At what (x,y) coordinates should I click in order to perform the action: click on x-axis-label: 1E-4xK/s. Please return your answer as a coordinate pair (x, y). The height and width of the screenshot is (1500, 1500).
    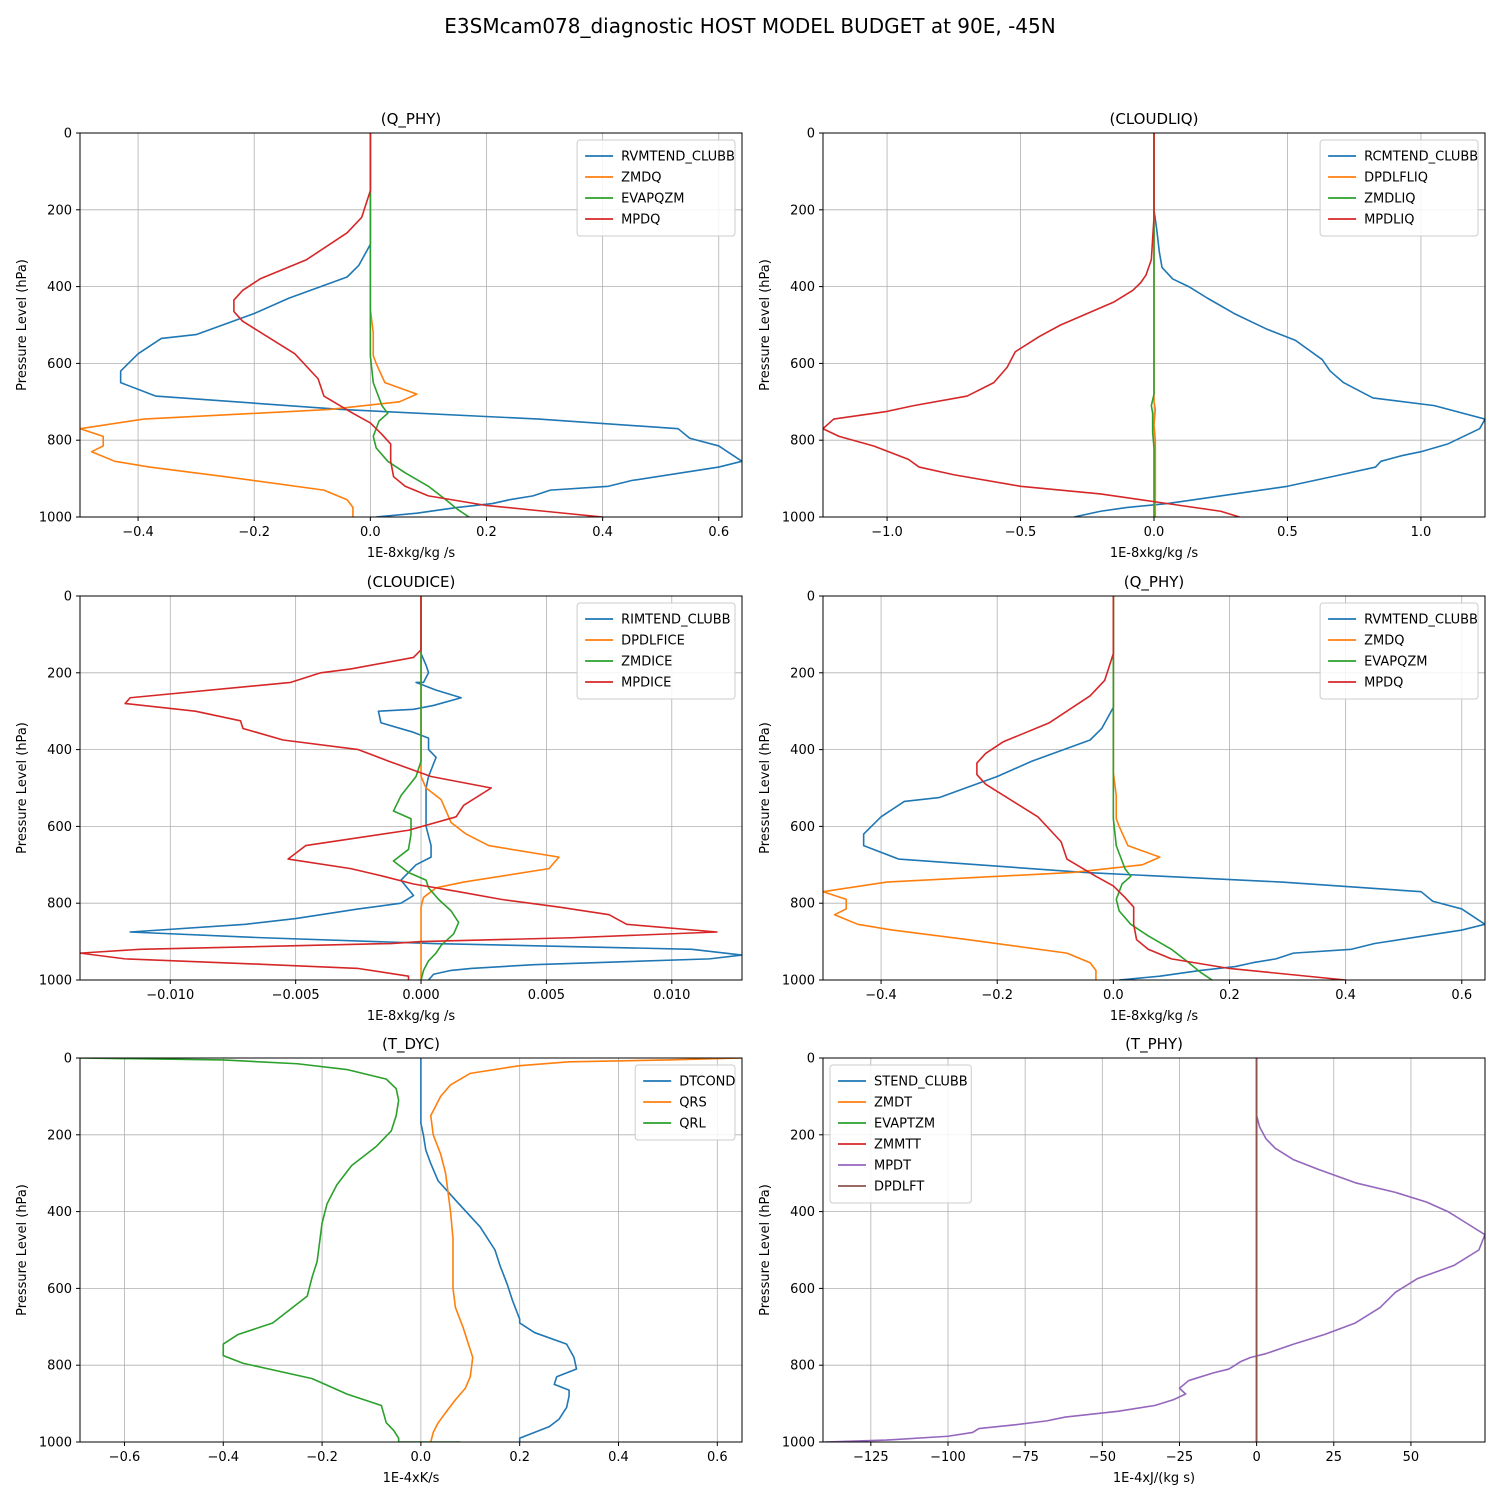
    Looking at the image, I should click on (411, 1478).